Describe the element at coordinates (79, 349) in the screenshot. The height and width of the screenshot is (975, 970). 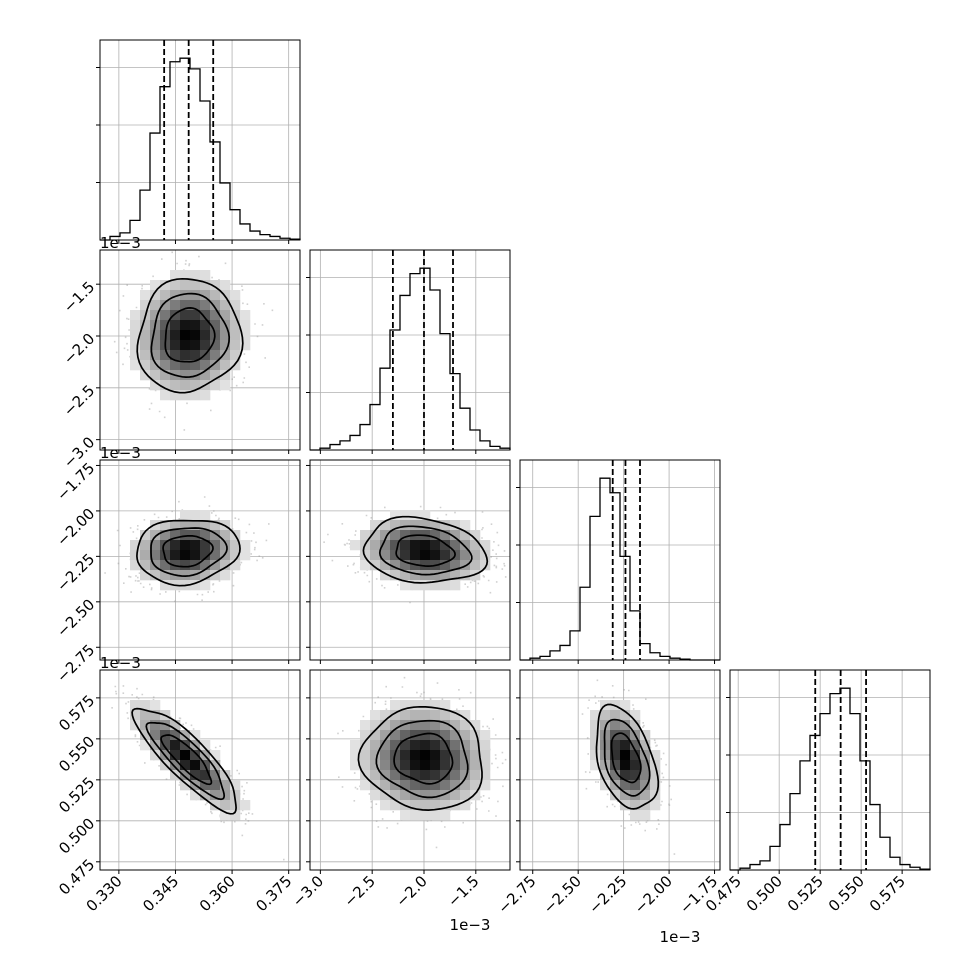
I see `y-tick-label: −2.0` at that location.